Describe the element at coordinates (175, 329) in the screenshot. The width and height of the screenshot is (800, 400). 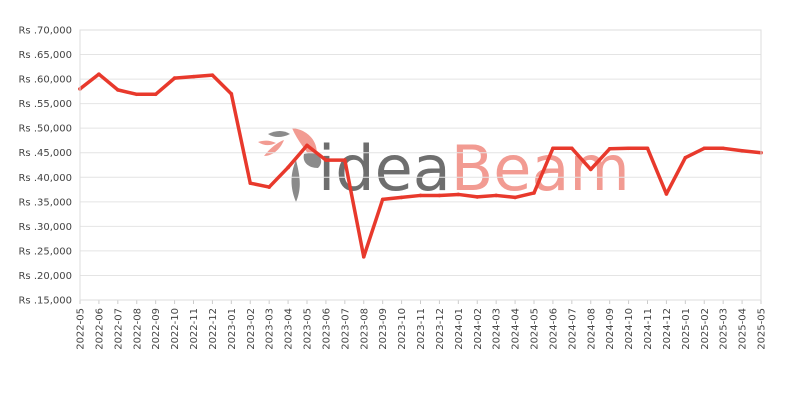
I see `x-tick-label: 2022-10` at that location.